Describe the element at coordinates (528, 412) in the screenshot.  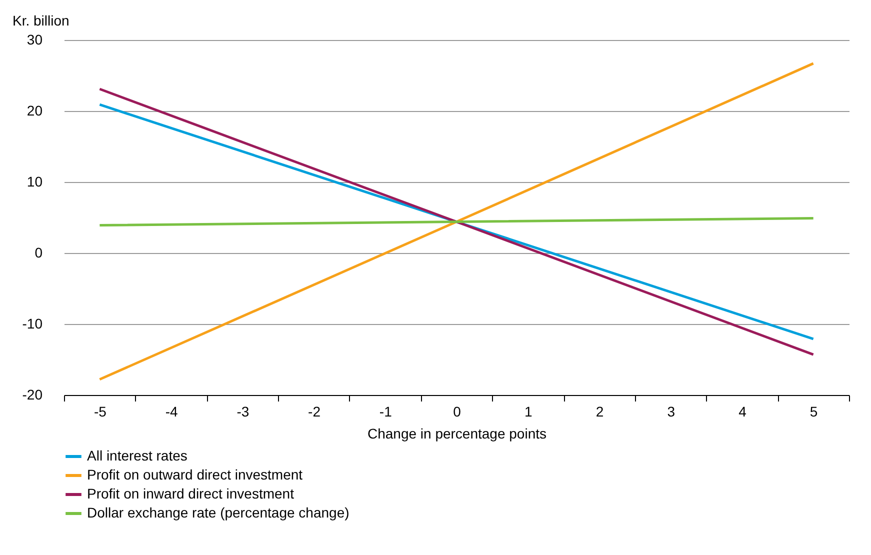
I see `x-tick-label: 1` at that location.